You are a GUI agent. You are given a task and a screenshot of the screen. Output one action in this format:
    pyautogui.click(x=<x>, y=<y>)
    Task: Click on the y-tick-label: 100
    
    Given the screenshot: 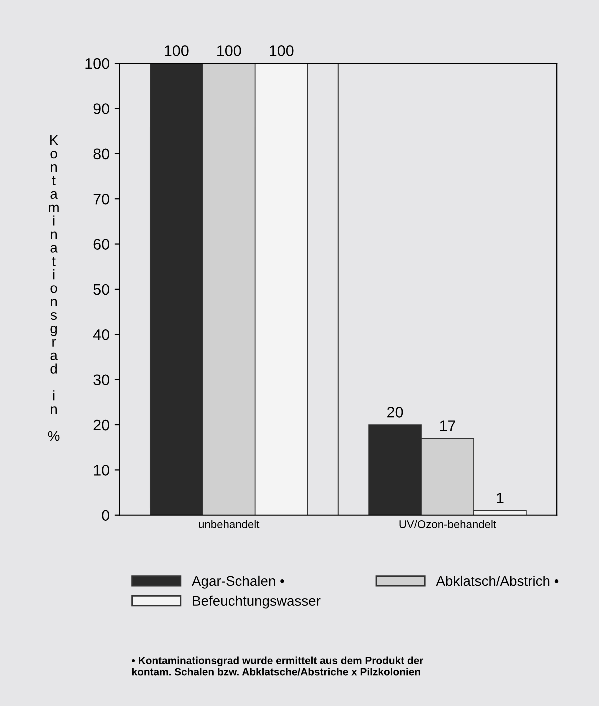 What is the action you would take?
    pyautogui.click(x=98, y=64)
    